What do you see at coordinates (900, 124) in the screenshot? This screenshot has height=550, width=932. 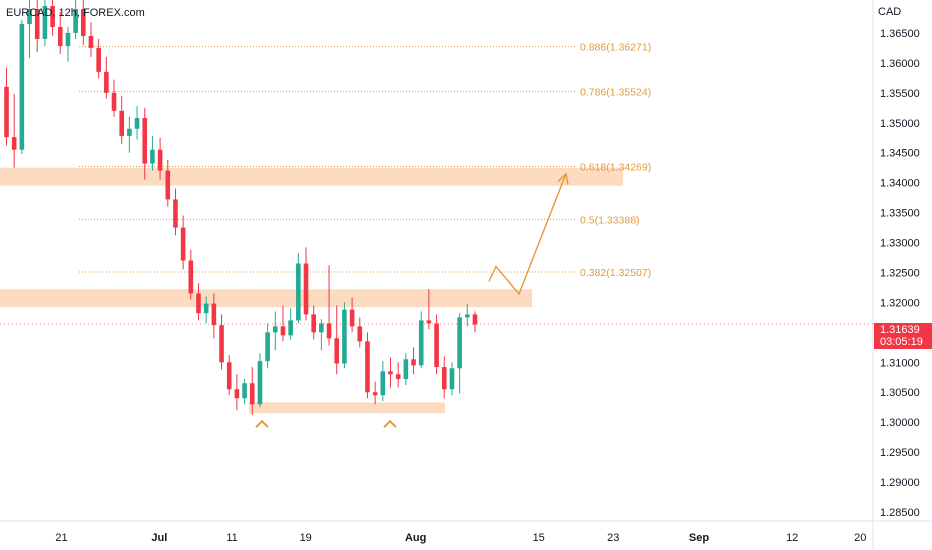 I see `price-tick-label: 1.35000` at bounding box center [900, 124].